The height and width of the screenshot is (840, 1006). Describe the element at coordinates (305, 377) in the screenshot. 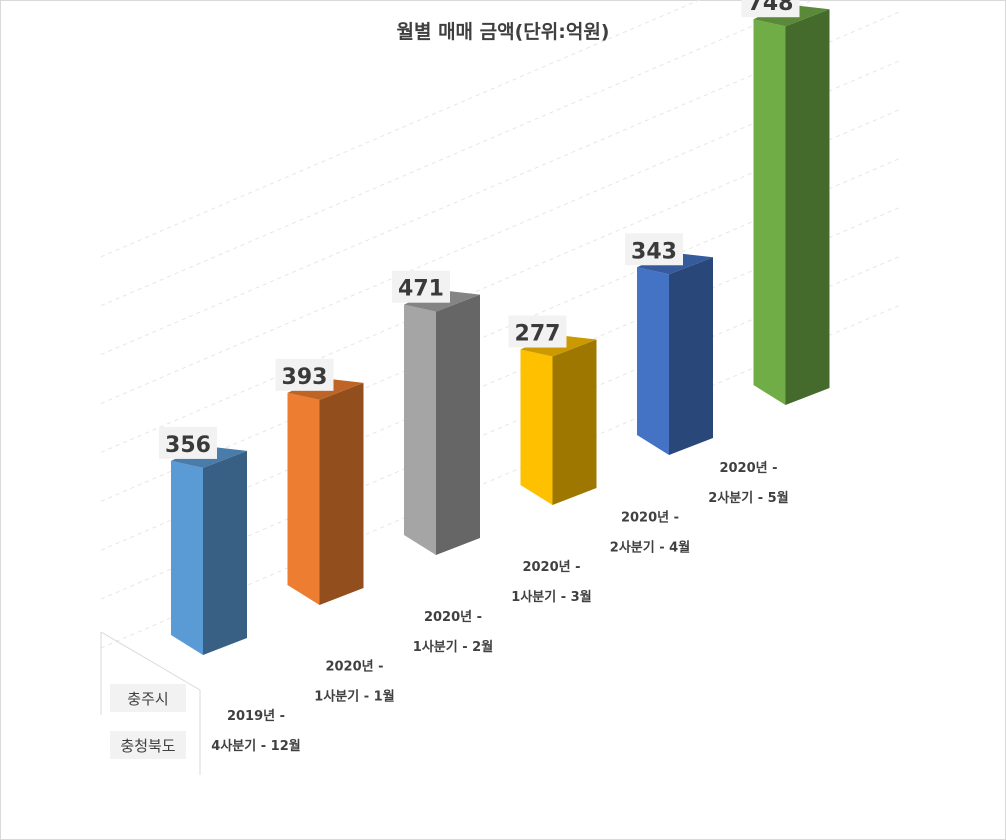

I see `value-label: 393` at that location.